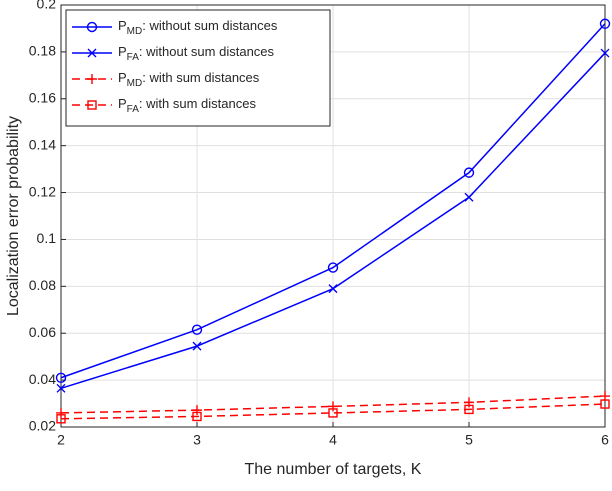 This screenshot has width=612, height=491. What do you see at coordinates (42, 285) in the screenshot?
I see `y-tick-label: 0.08` at bounding box center [42, 285].